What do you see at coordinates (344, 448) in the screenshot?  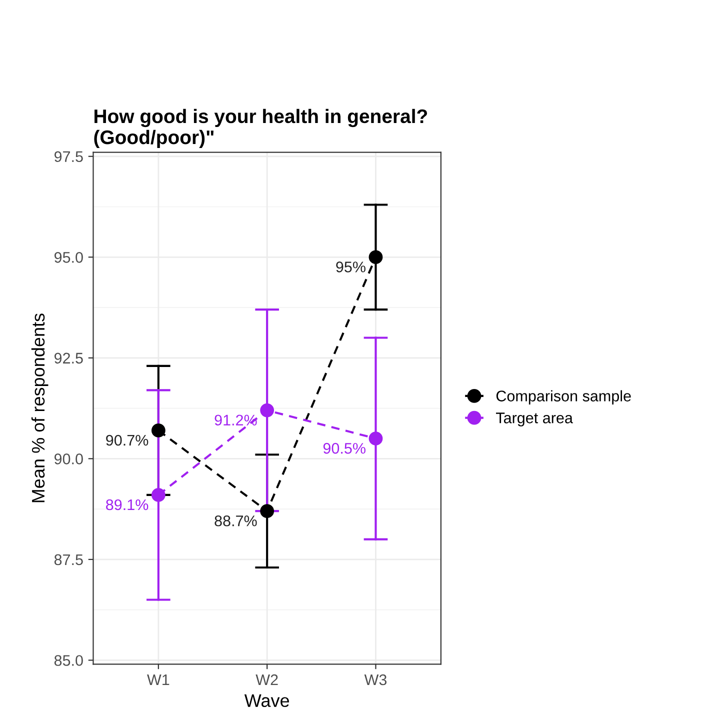 I see `data-label: 90.5%` at bounding box center [344, 448].